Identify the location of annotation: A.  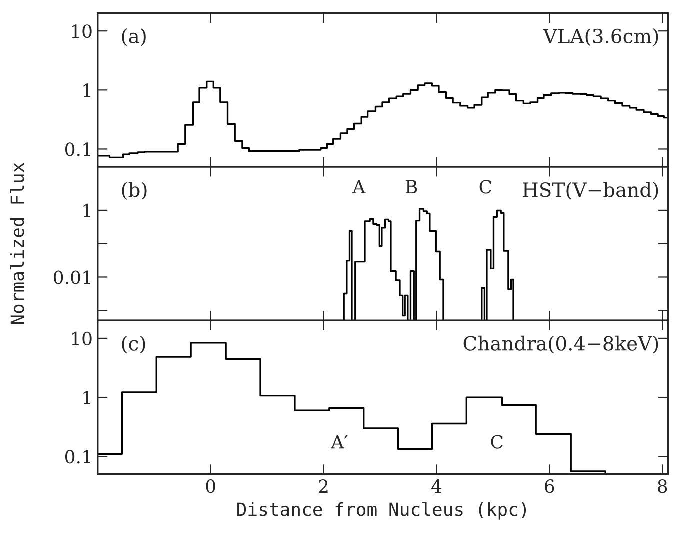
(359, 187).